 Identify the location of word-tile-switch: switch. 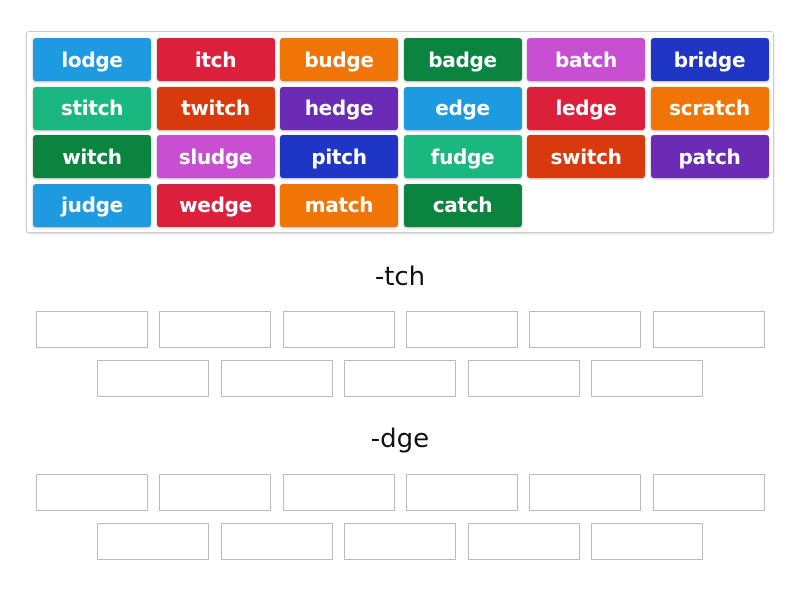
(586, 156).